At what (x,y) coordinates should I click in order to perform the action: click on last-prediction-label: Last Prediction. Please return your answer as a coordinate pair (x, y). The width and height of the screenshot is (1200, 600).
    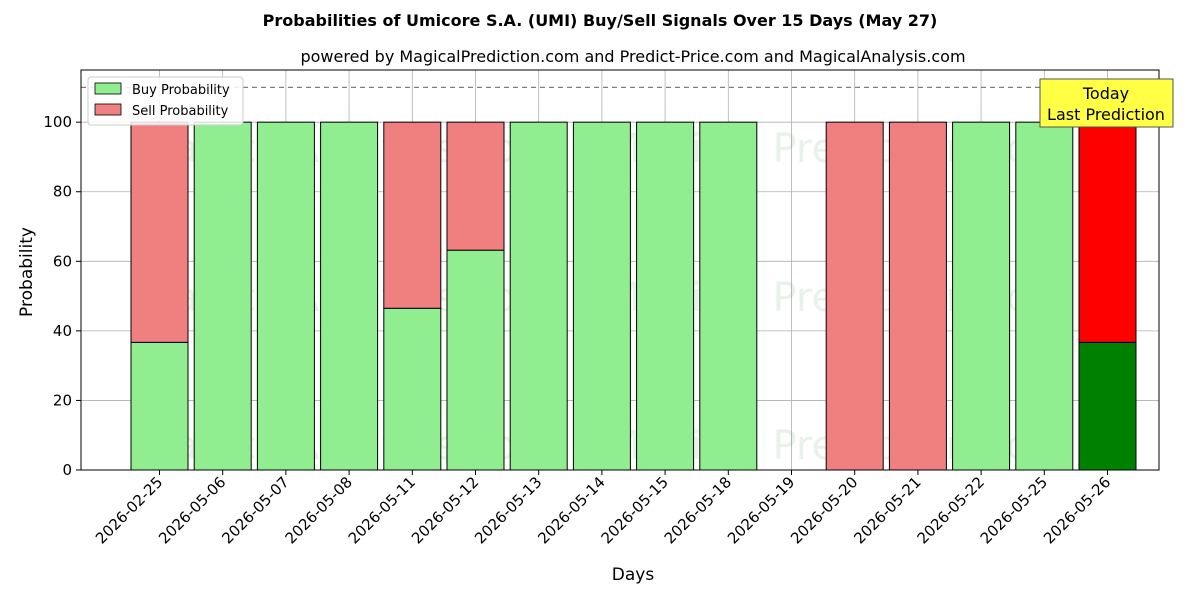
    Looking at the image, I should click on (1106, 114).